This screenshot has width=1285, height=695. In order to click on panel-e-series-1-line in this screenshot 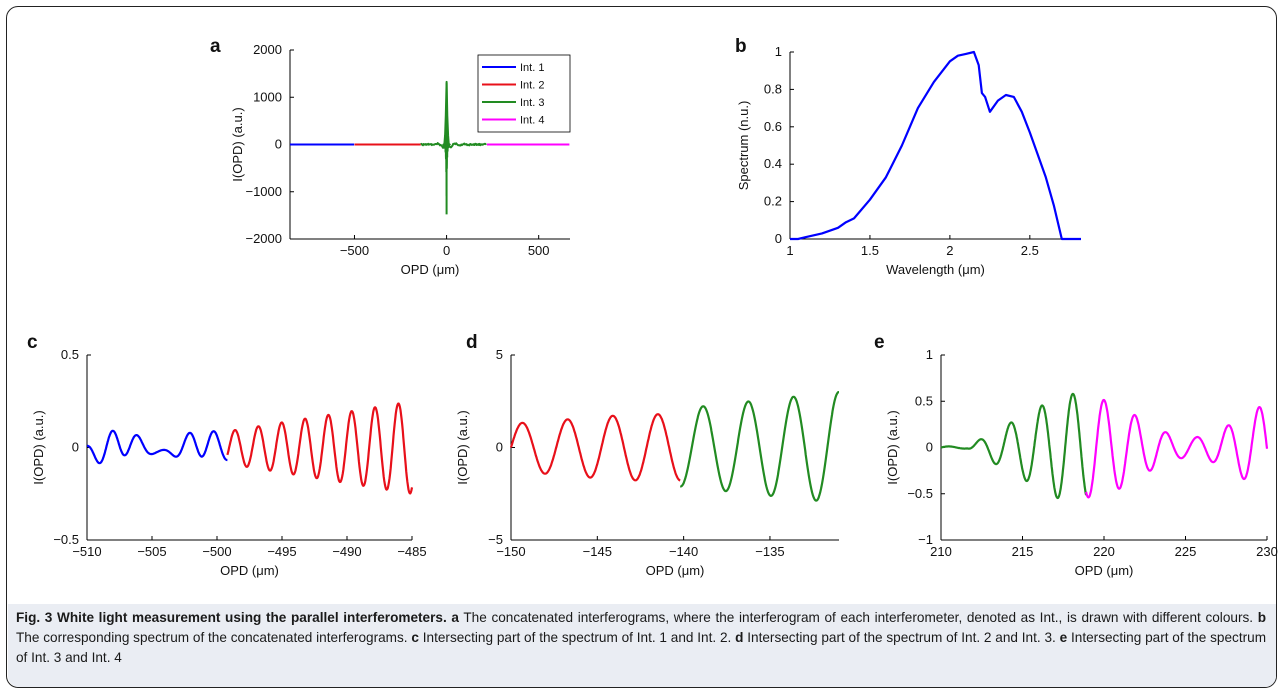, I will do `click(1014, 446)`.